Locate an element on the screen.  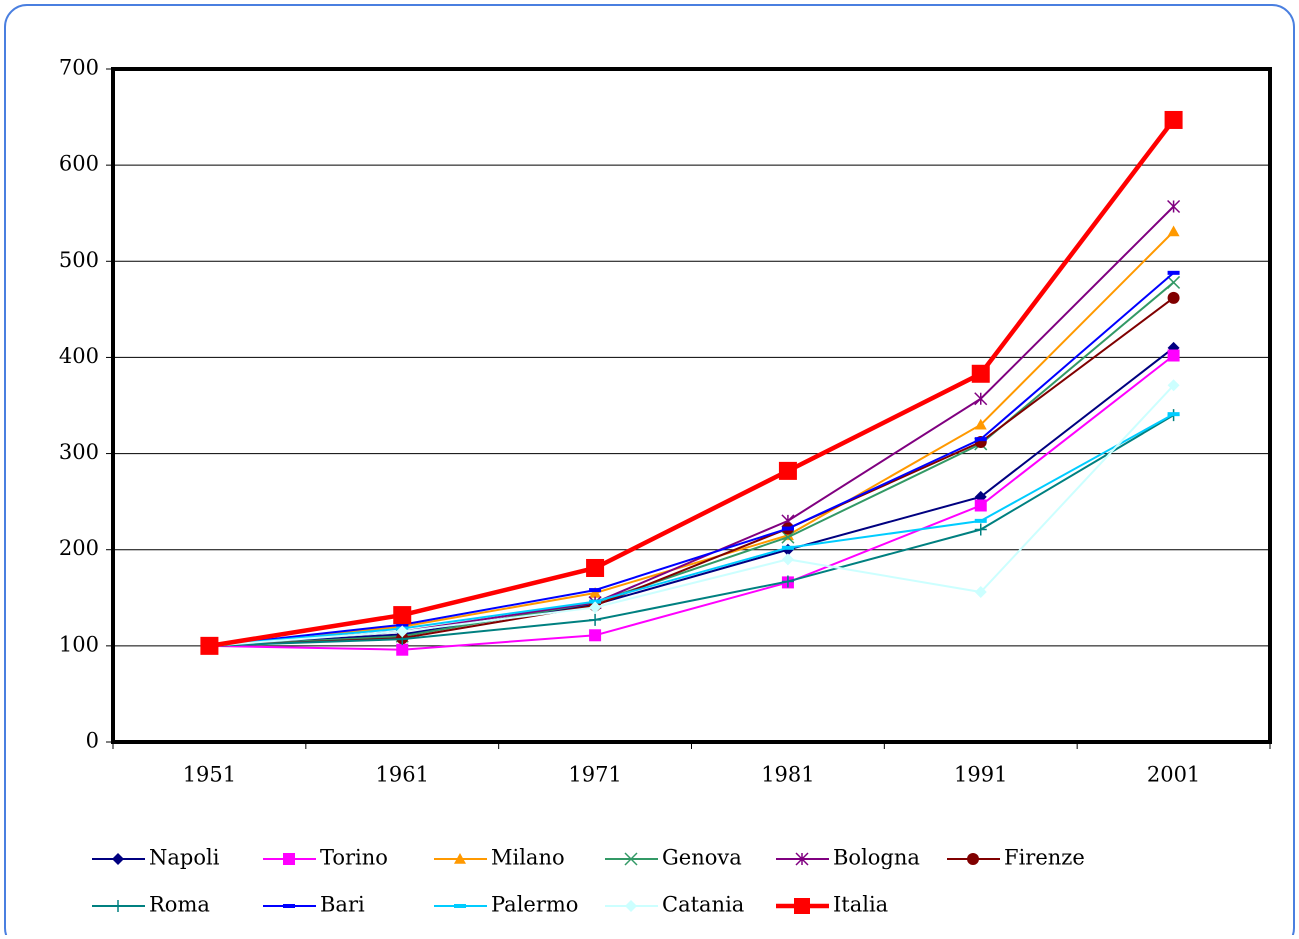
legend-label: Bari is located at coordinates (342, 905).